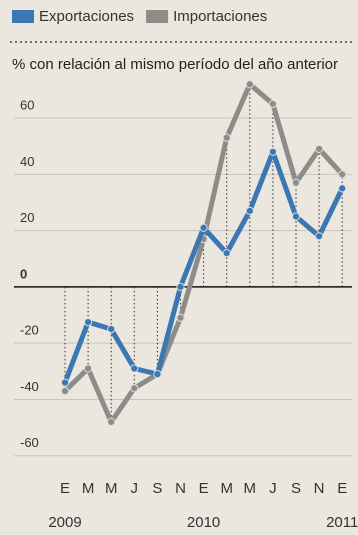 This screenshot has width=358, height=535. What do you see at coordinates (64, 522) in the screenshot?
I see `year-label: 2009` at bounding box center [64, 522].